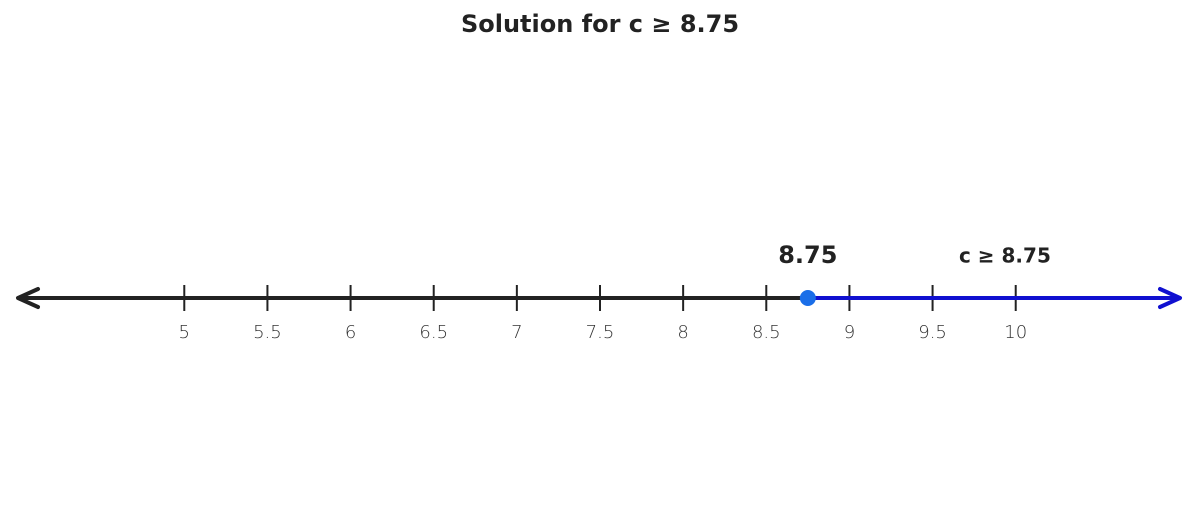 The image size is (1200, 530). What do you see at coordinates (28, 298) in the screenshot?
I see `left-arrow` at bounding box center [28, 298].